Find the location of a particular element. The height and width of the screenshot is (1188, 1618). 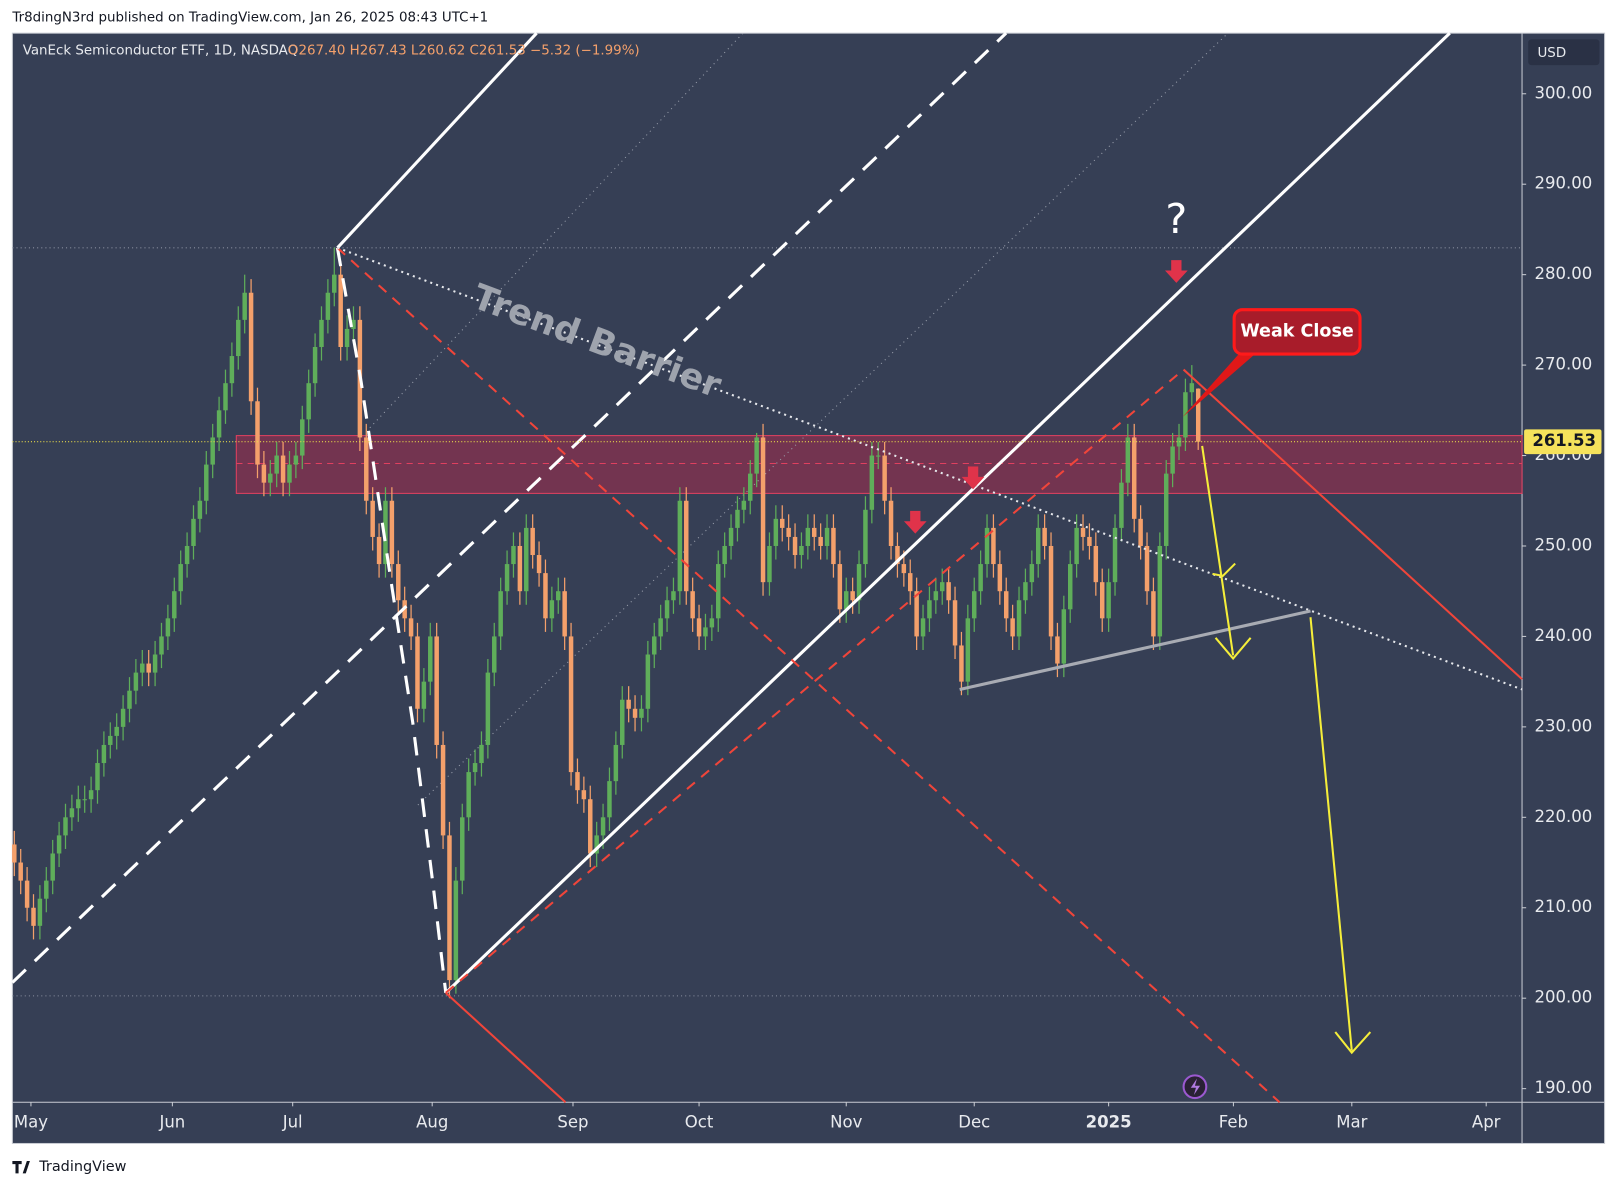

y-tick-label: 250.00 is located at coordinates (1563, 544).